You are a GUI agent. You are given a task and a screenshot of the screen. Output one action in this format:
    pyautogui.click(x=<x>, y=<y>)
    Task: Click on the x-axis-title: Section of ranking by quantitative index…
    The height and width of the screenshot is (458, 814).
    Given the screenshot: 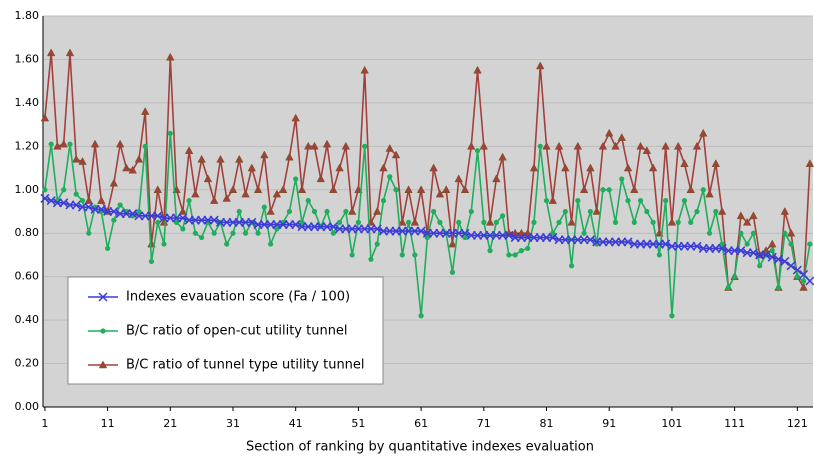 What is the action you would take?
    pyautogui.click(x=420, y=447)
    